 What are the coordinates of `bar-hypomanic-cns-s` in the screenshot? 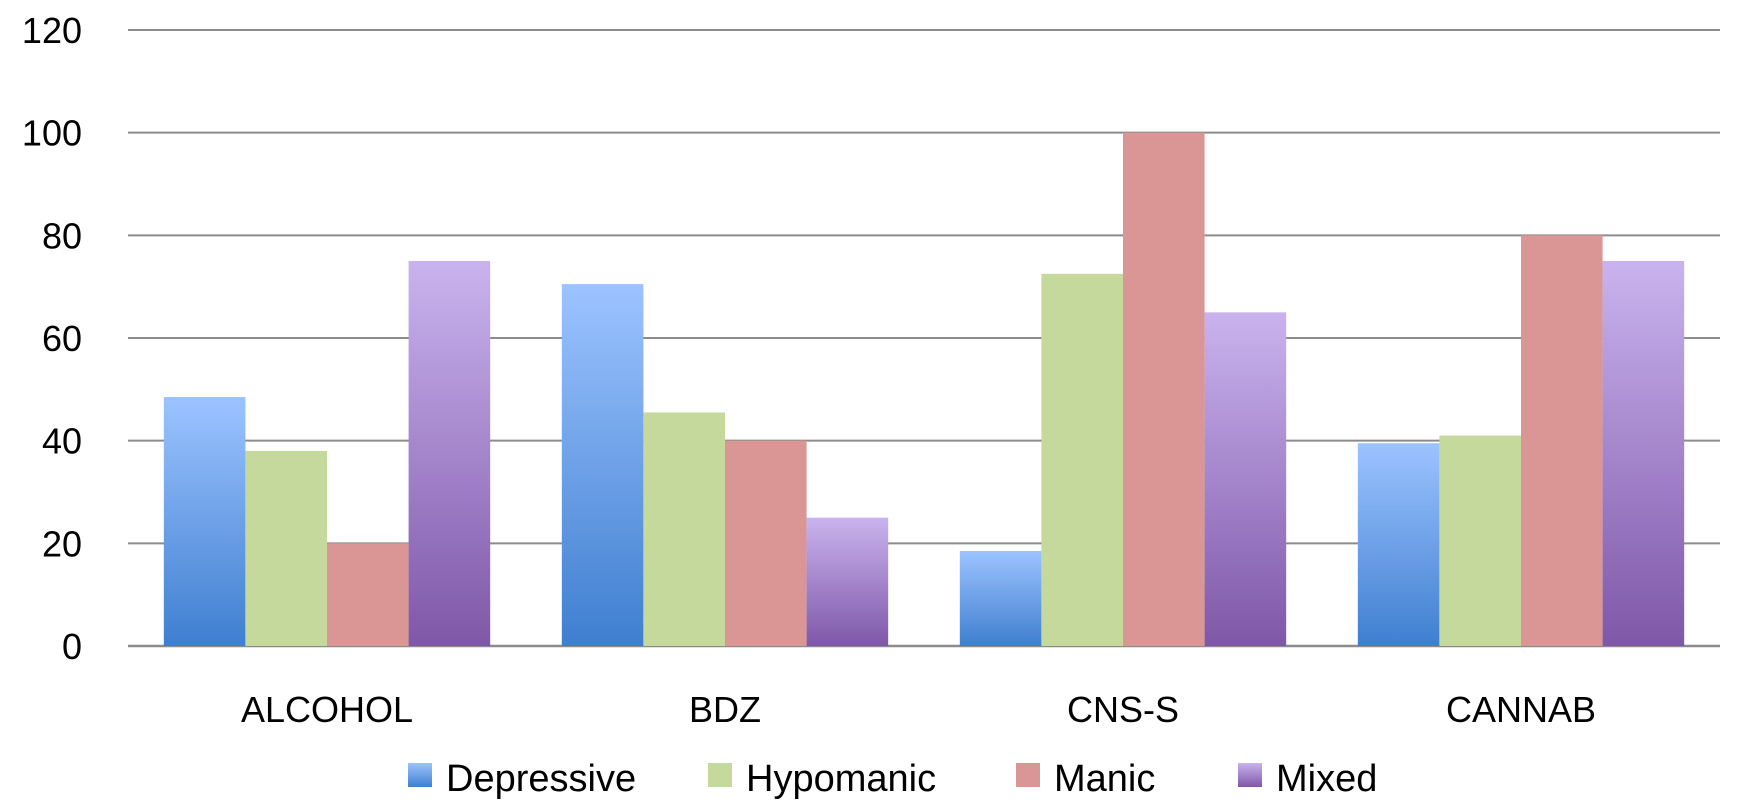 It's located at (1082, 459).